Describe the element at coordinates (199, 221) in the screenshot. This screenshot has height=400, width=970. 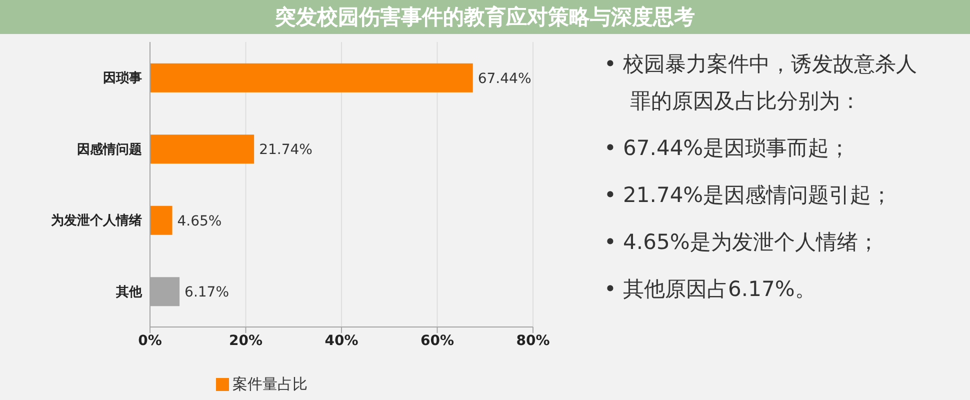
I see `data-label: 4.65%` at that location.